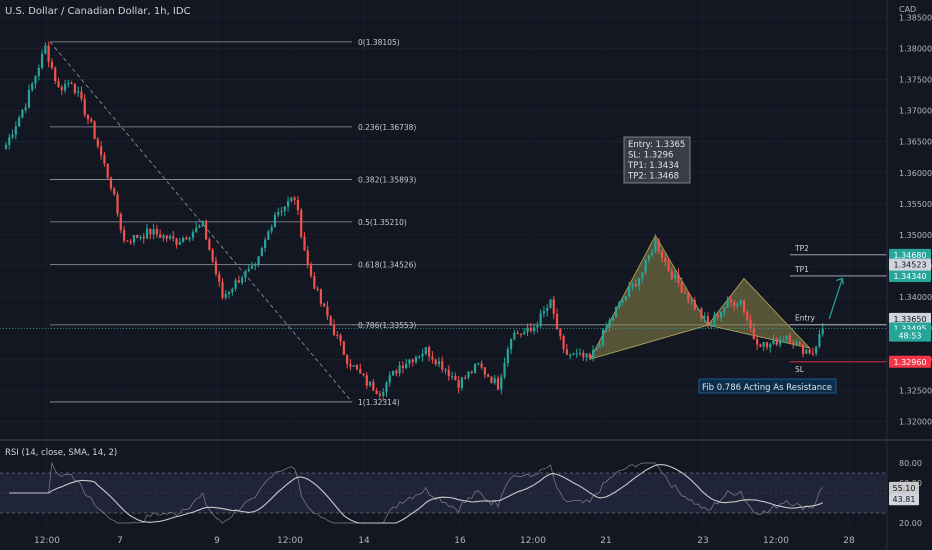 This screenshot has height=550, width=932. I want to click on fib-level-label: 0.618(1.34526), so click(387, 264).